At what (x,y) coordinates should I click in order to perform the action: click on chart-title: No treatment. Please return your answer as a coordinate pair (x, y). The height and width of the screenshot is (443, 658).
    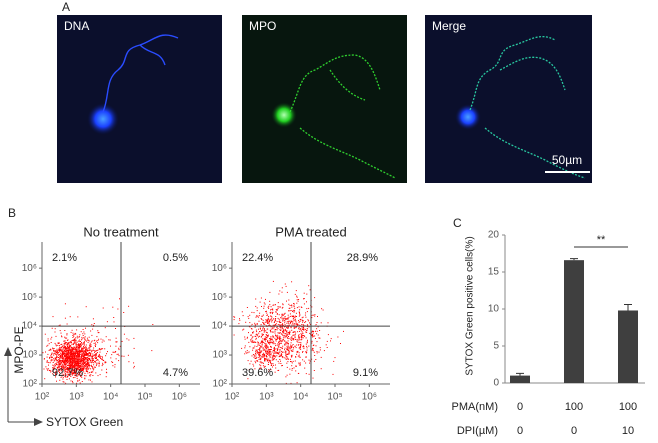
    Looking at the image, I should click on (121, 231).